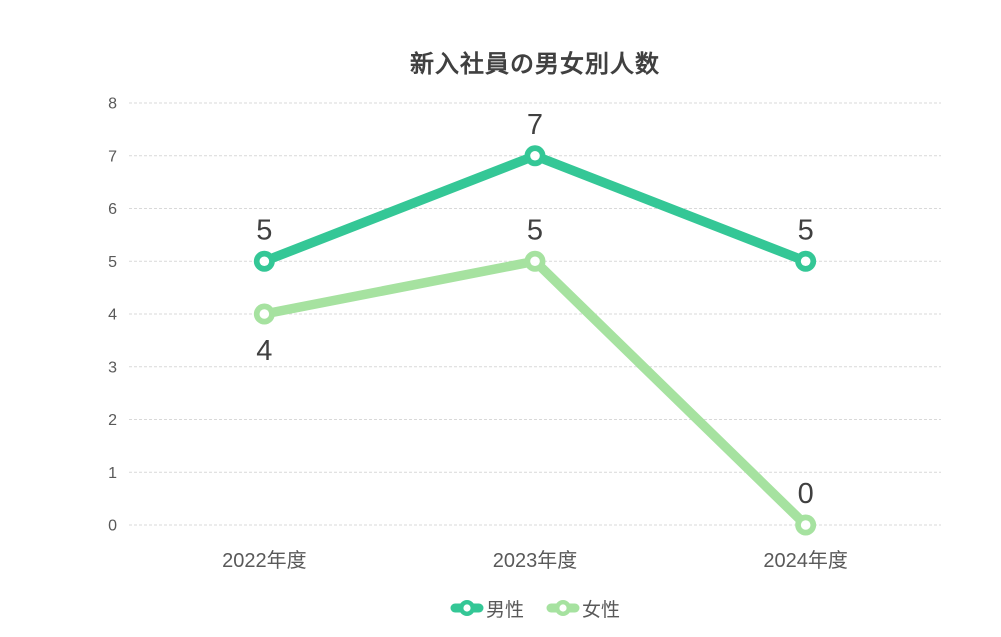 This screenshot has width=1001, height=637. Describe the element at coordinates (535, 125) in the screenshot. I see `data-label: 7` at that location.